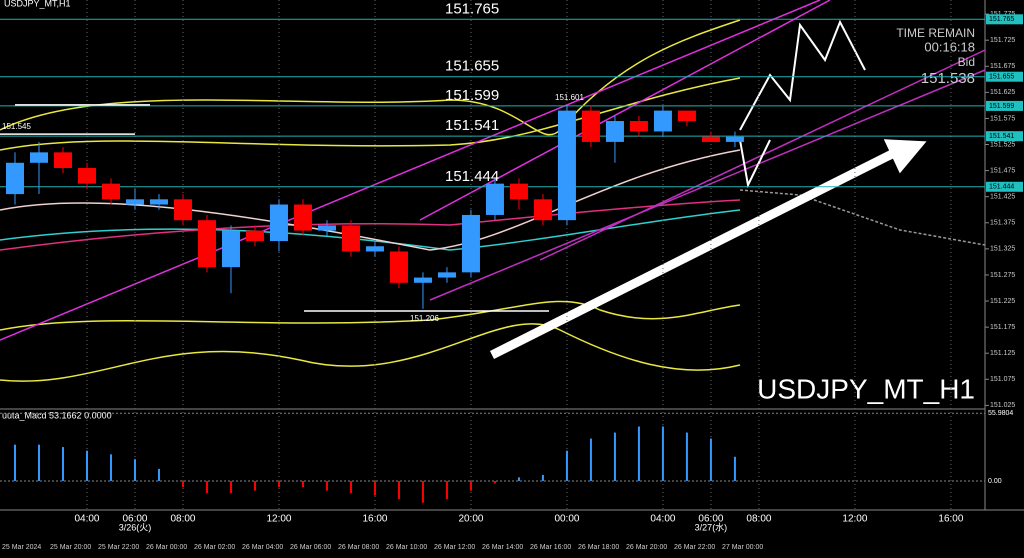 This screenshot has width=1024, height=558. I want to click on level-label: 151.541, so click(472, 125).